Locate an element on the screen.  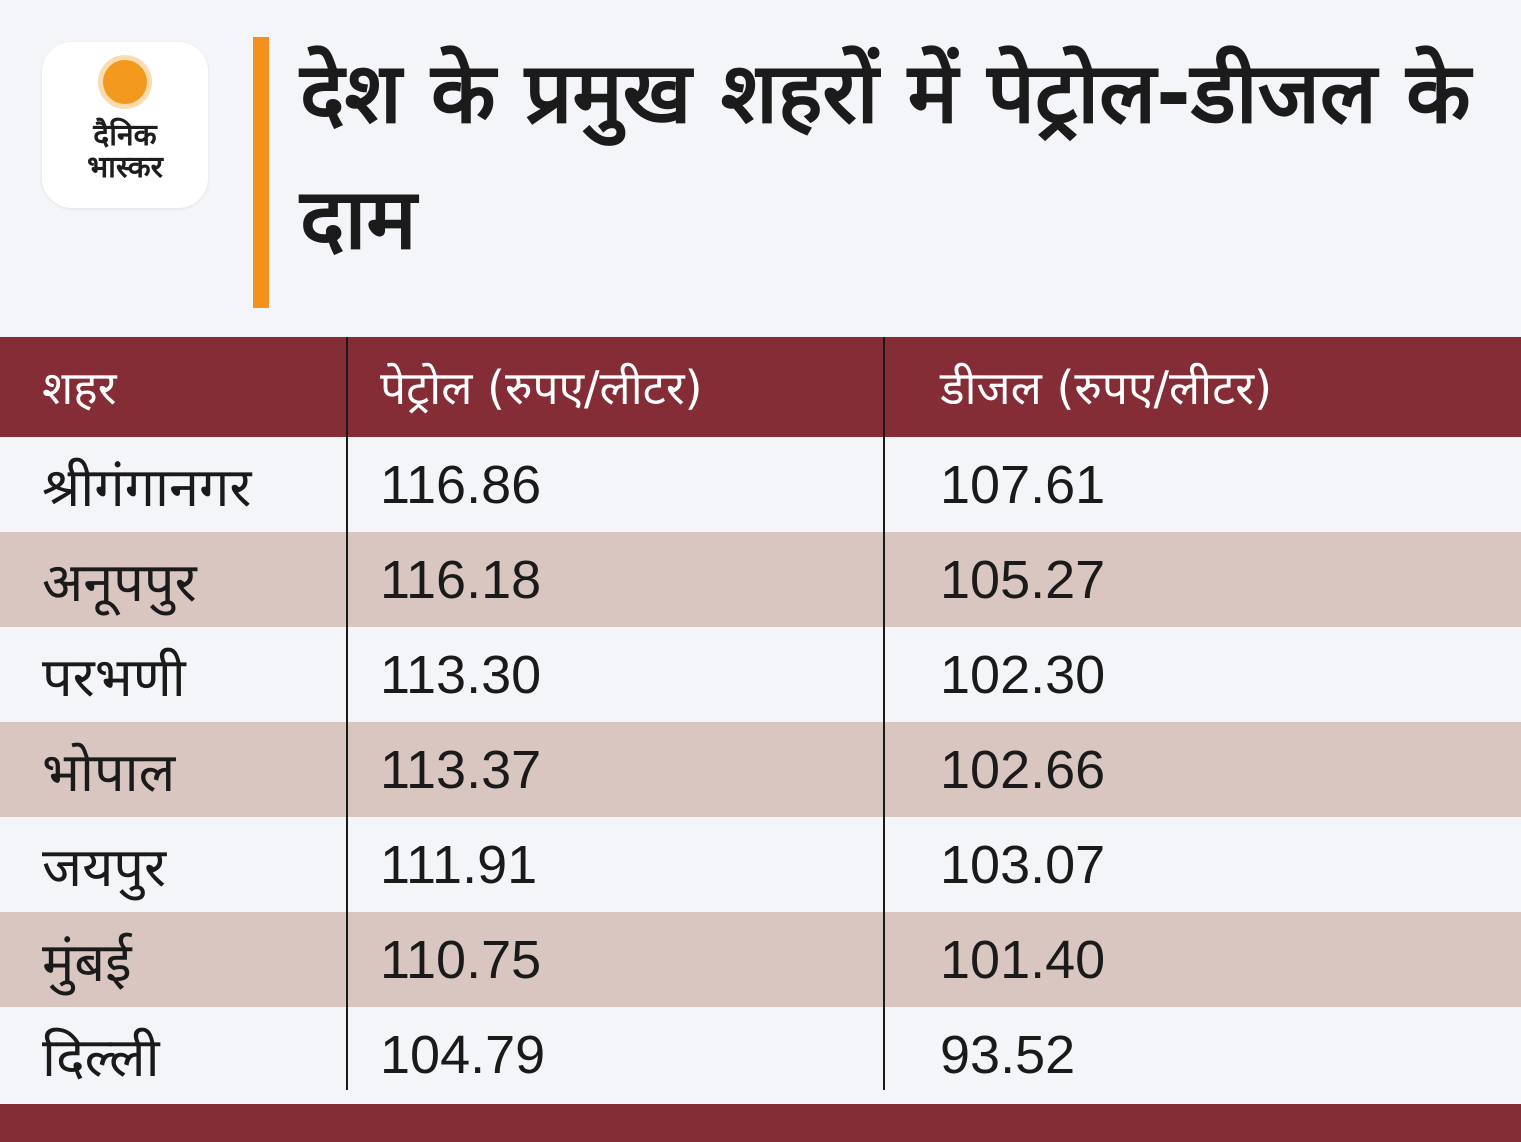
diesel-price-cell: 93.52 is located at coordinates (1008, 1054).